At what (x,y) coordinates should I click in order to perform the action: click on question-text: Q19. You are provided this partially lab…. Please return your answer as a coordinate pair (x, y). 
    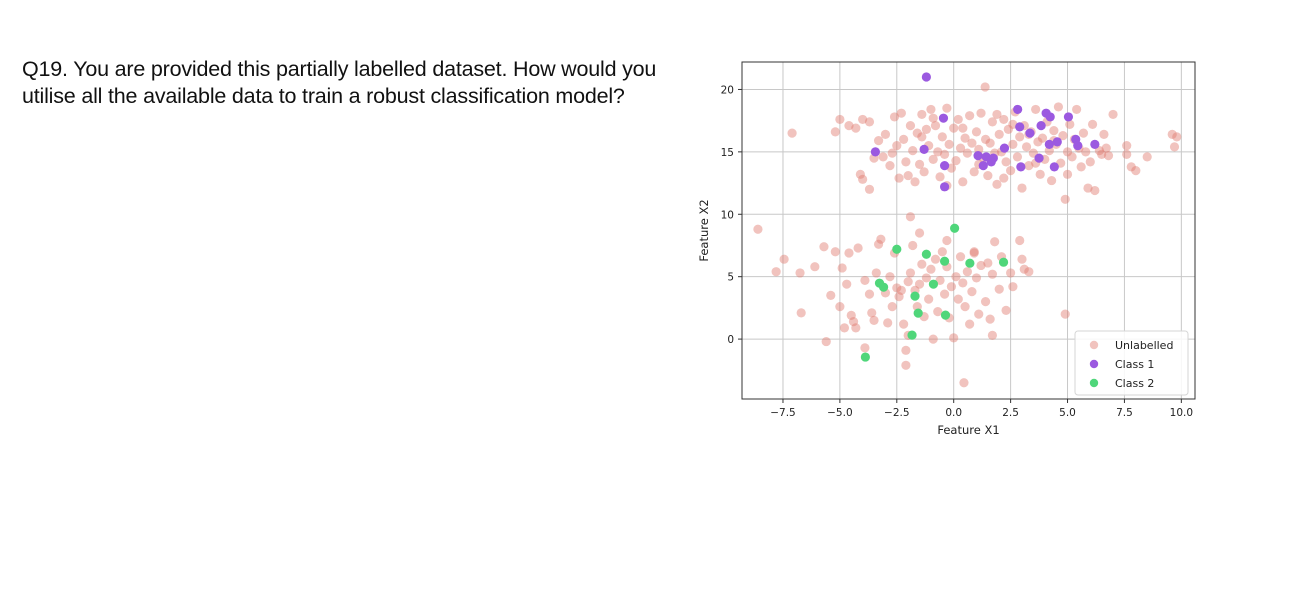
    Looking at the image, I should click on (339, 82).